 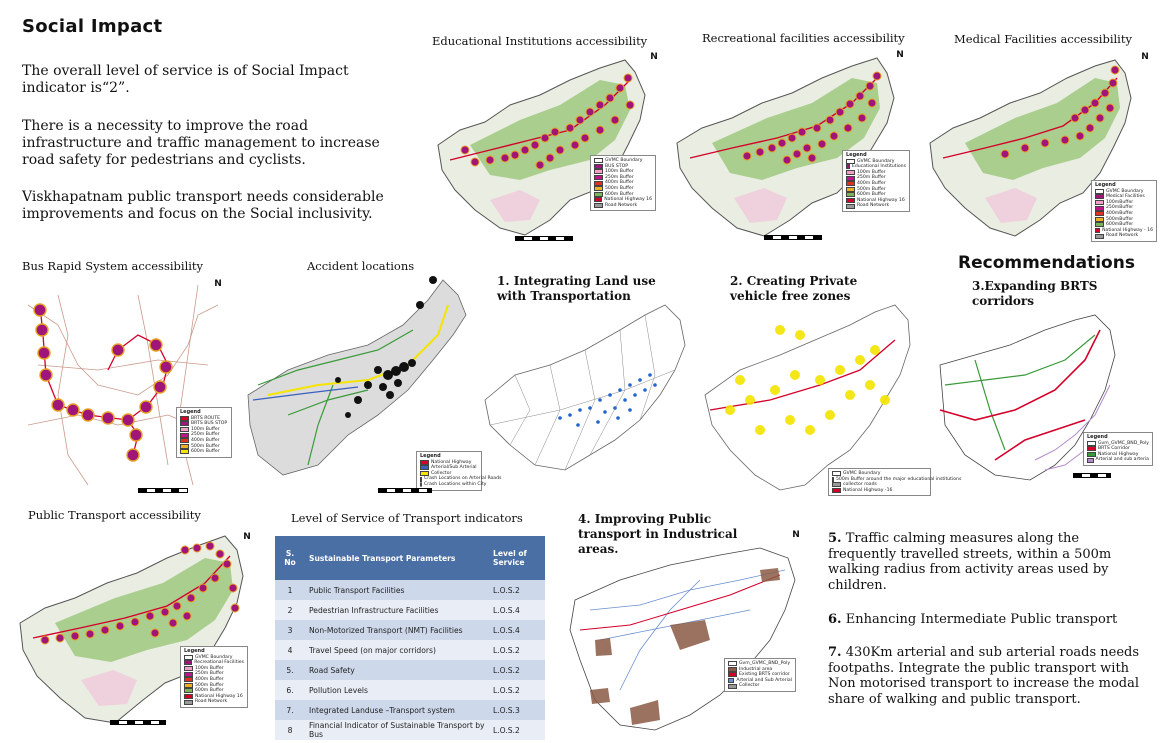 I want to click on table-row: 5. Road Safety L.O.S.2, so click(x=410, y=670).